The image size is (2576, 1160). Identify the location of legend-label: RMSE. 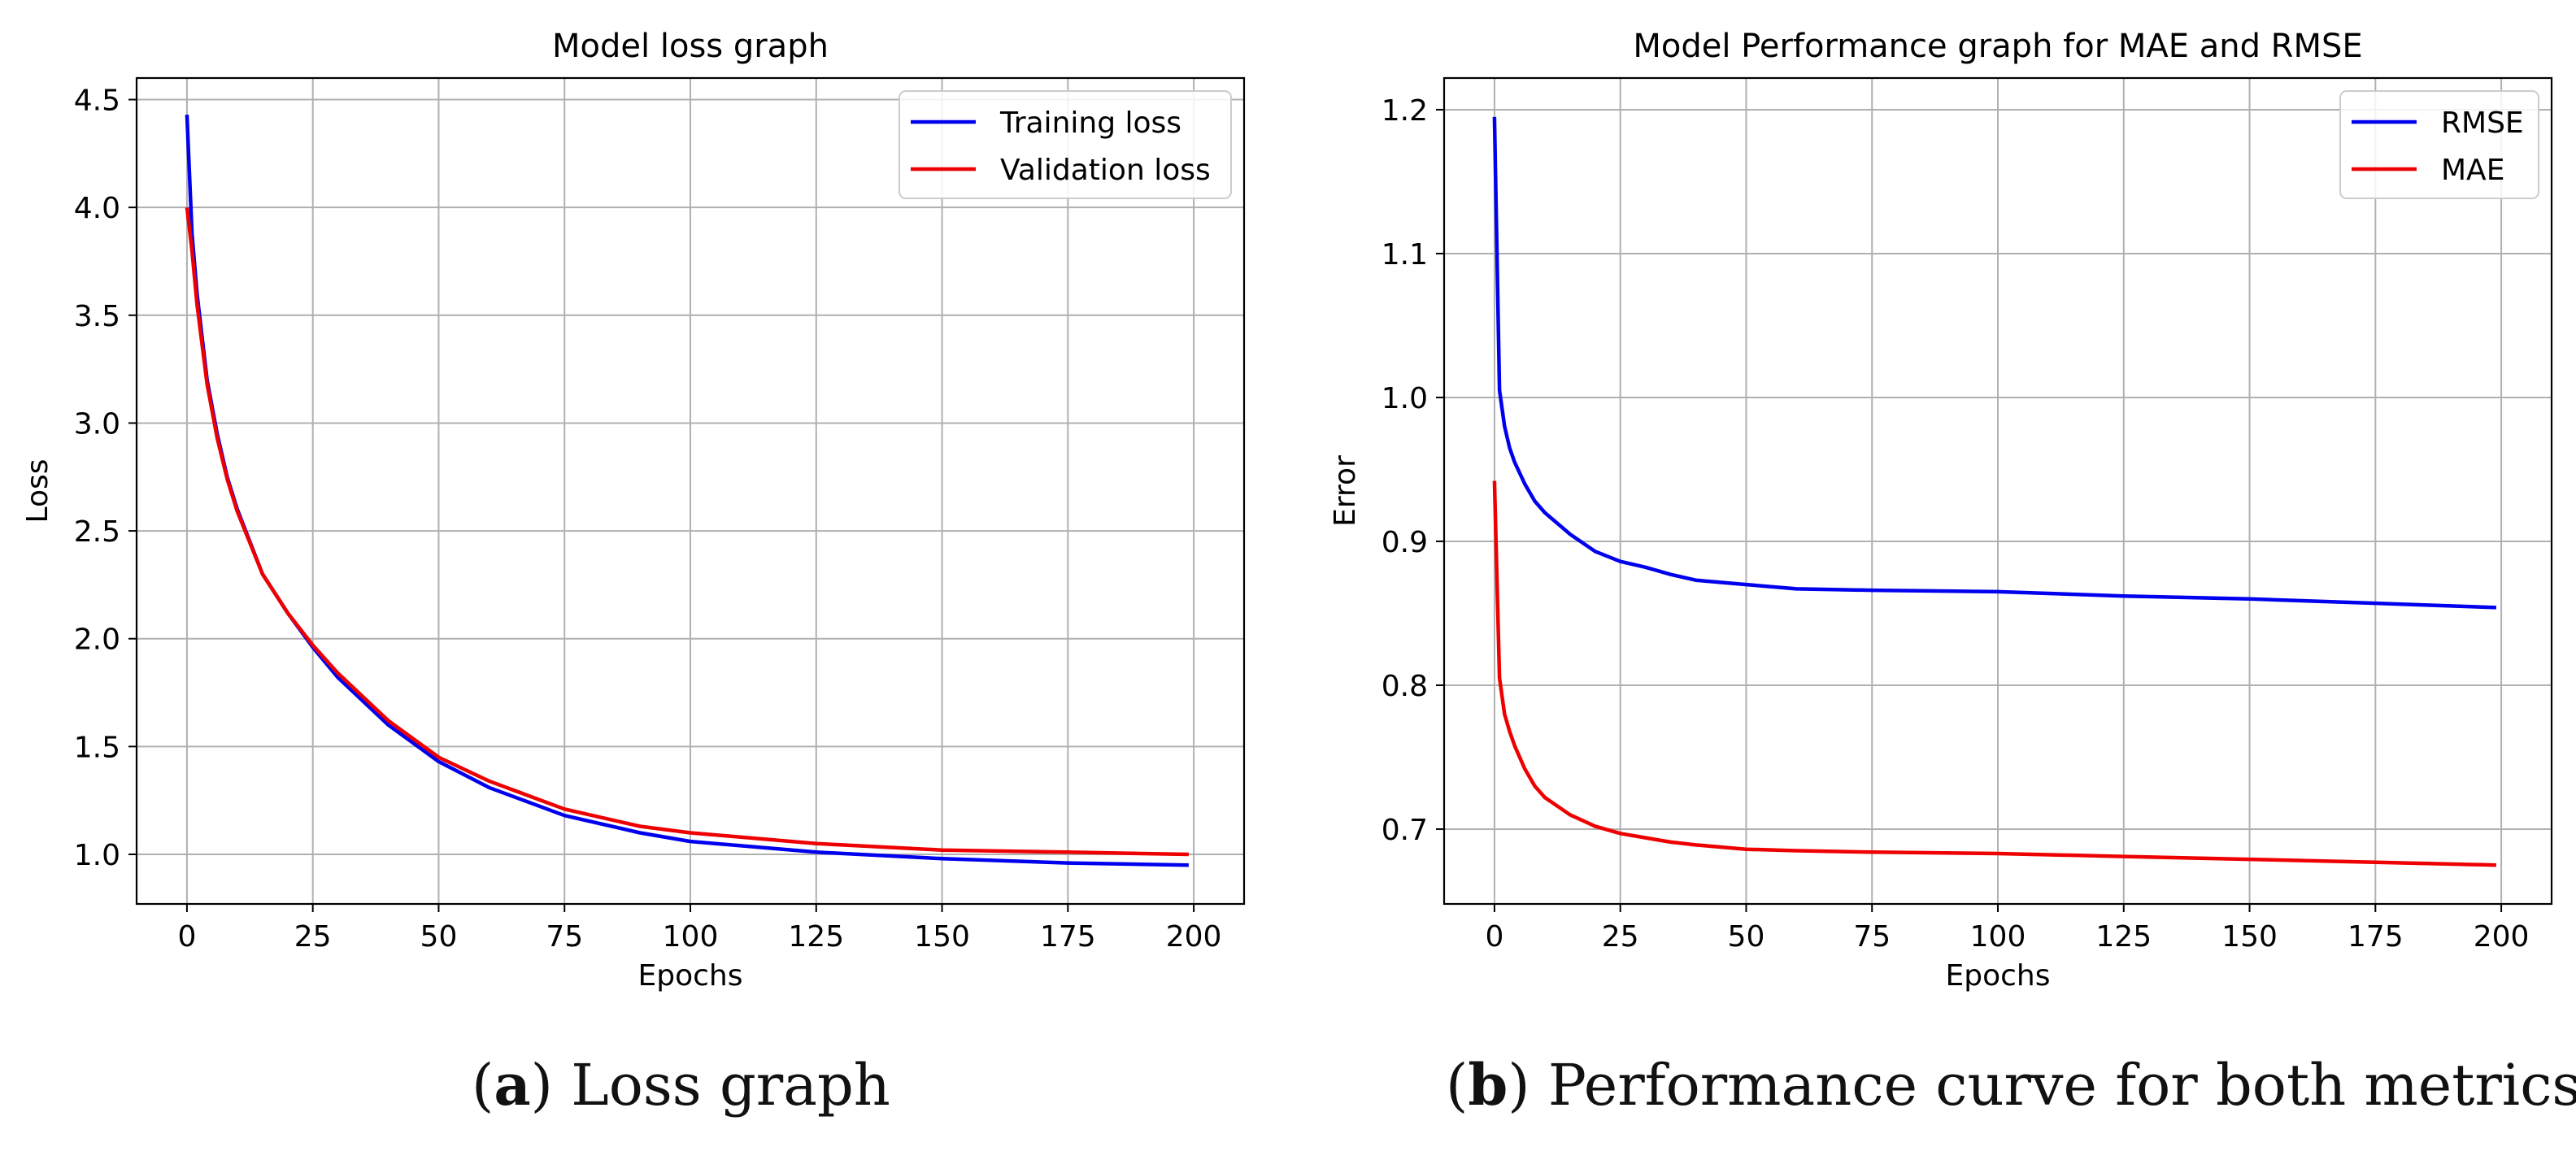
(2483, 123).